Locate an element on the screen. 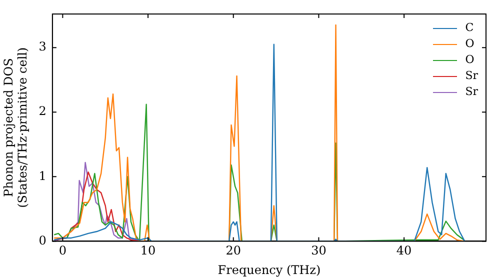  y-tick-label: 1 is located at coordinates (42, 175).